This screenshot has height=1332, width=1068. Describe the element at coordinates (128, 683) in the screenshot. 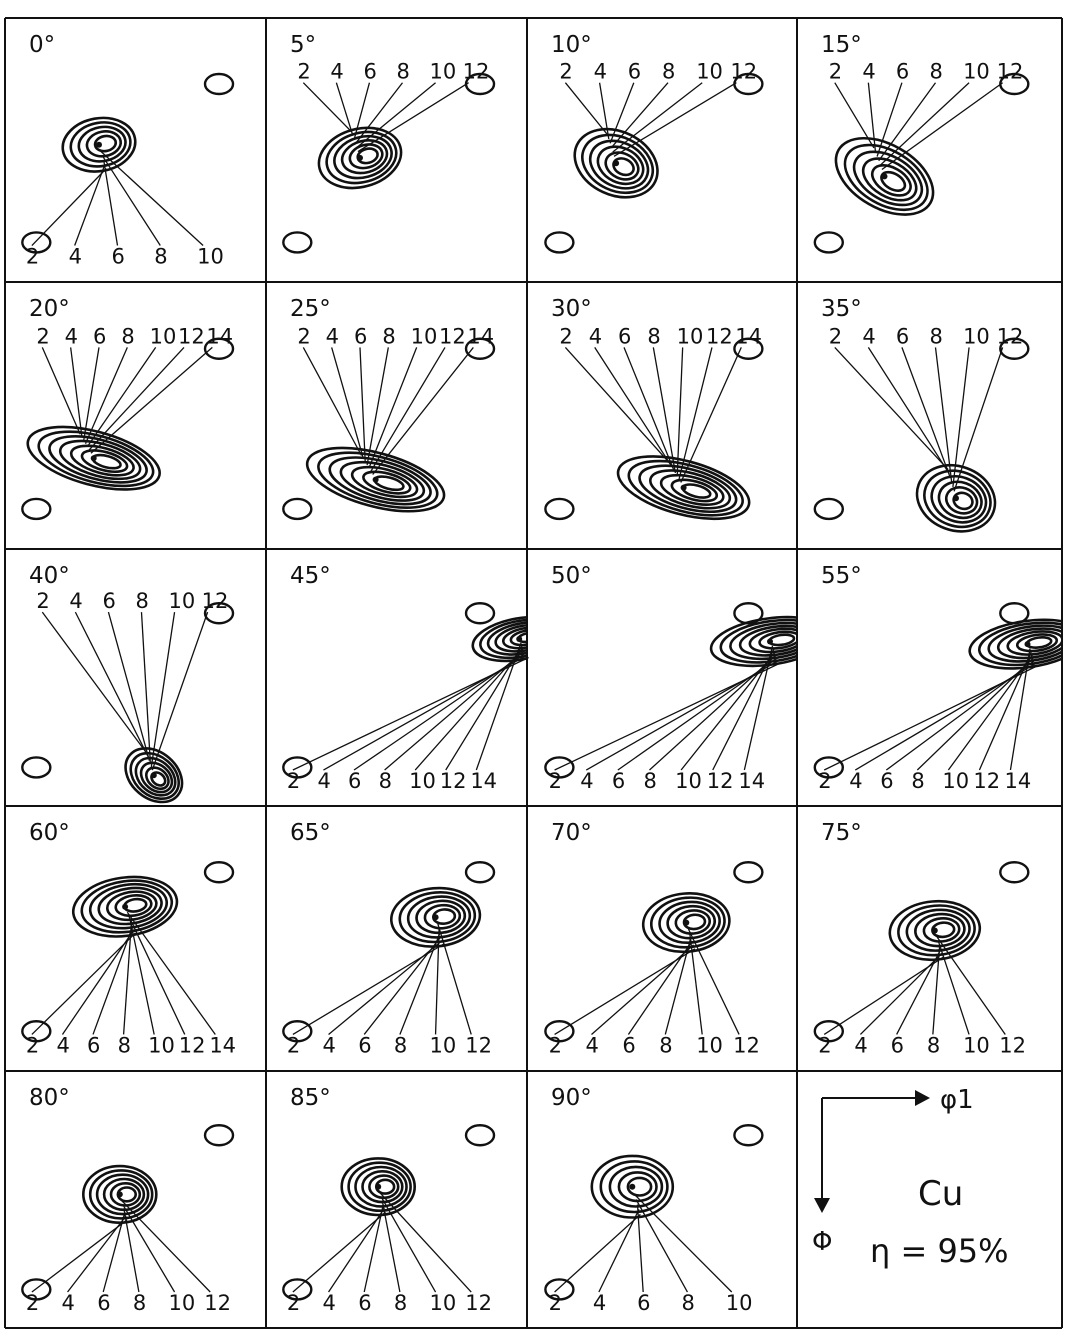

I see `panel-40deg: 40°2 4 6 8 10 12` at that location.